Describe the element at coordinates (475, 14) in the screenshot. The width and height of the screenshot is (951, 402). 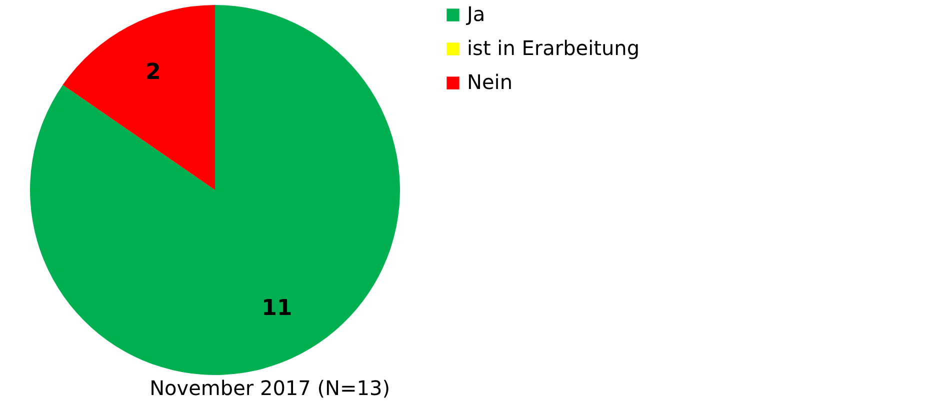
I see `legend-label: Ja` at that location.